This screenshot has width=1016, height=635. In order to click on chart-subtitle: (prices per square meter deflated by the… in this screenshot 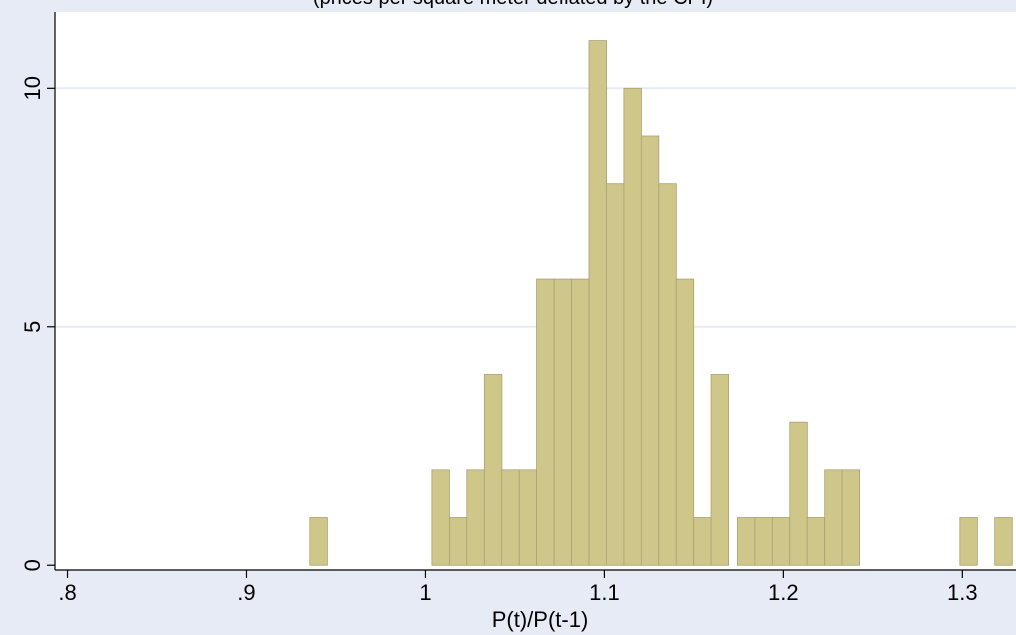, I will do `click(513, 4)`.